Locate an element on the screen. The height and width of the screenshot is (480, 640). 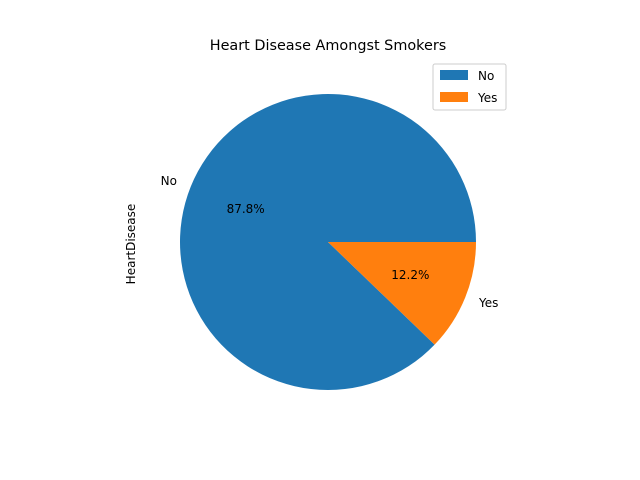
legend-label-yes: Yes is located at coordinates (487, 98).